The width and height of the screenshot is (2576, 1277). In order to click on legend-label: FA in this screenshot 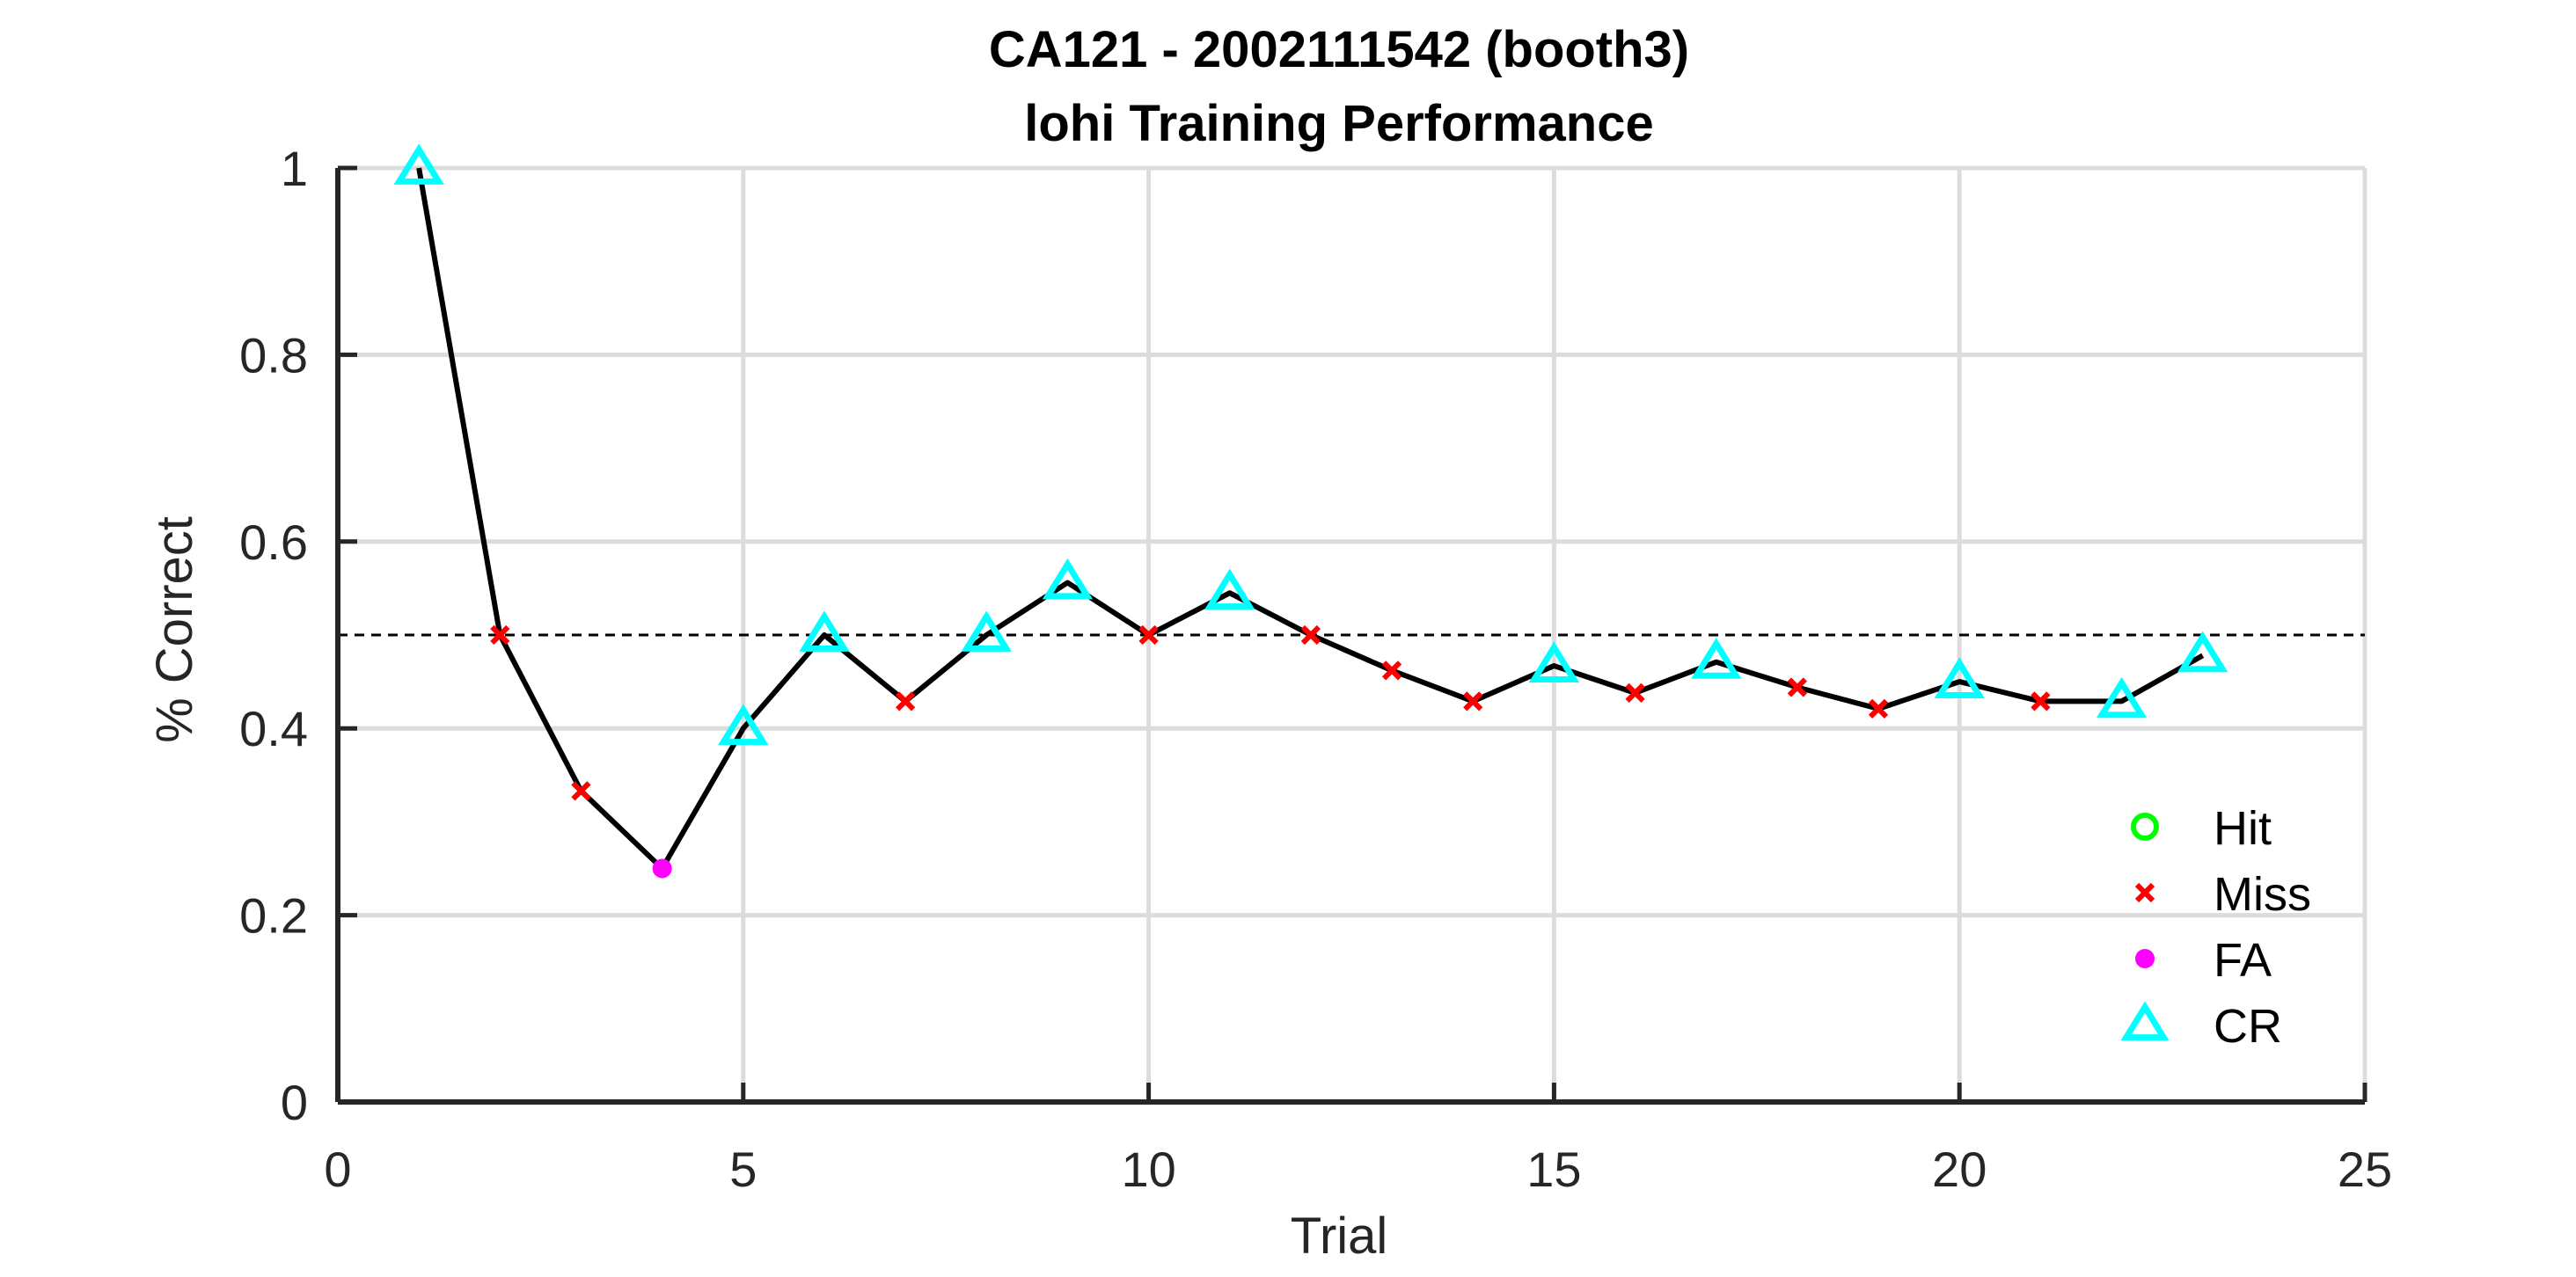, I will do `click(2243, 960)`.